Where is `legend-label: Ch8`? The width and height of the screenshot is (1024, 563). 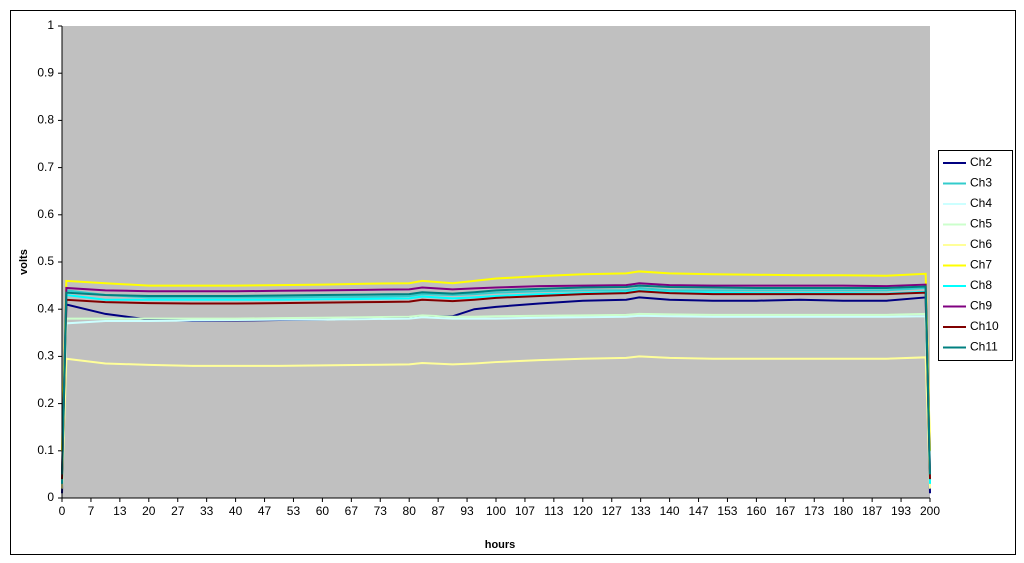 legend-label: Ch8 is located at coordinates (981, 285).